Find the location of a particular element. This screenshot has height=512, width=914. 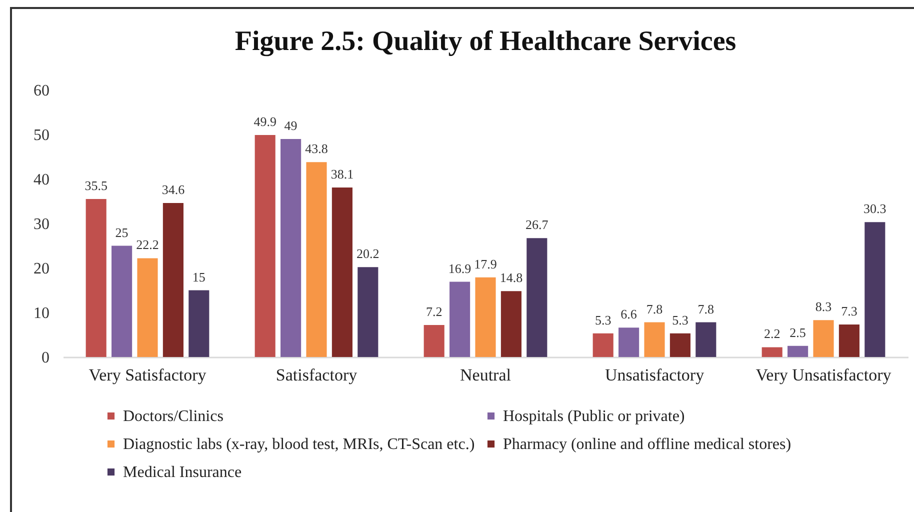

data-label: 20.2 is located at coordinates (368, 254).